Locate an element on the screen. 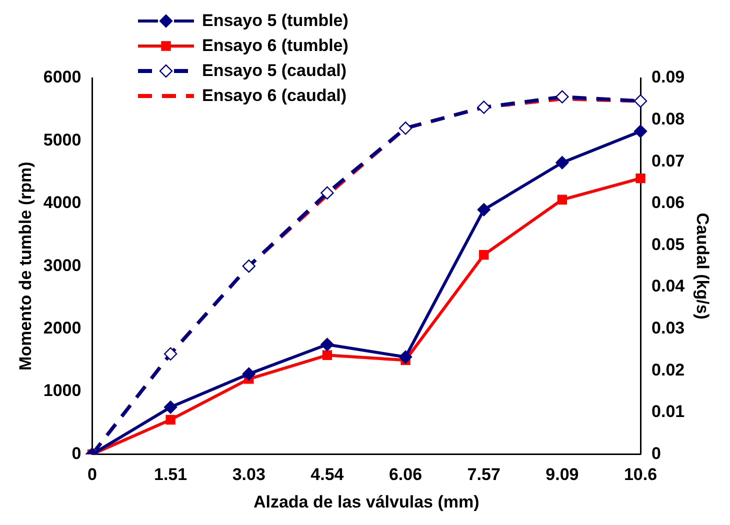  y2-tick-label: 0.08 is located at coordinates (668, 118).